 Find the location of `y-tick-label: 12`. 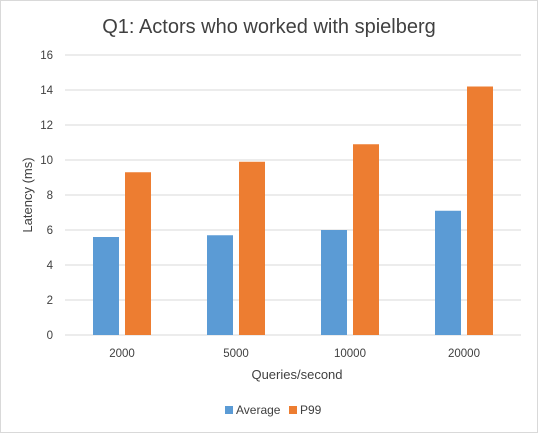

y-tick-label: 12 is located at coordinates (46, 126).